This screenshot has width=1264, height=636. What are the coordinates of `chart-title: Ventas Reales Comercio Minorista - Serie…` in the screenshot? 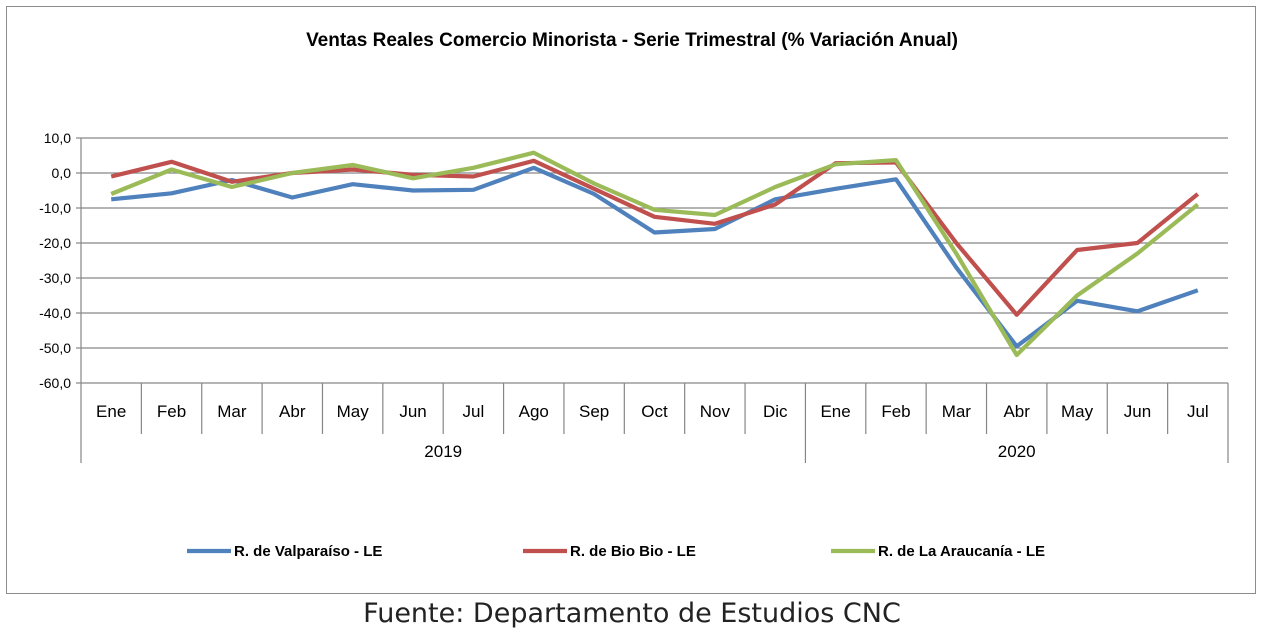 It's located at (632, 40).